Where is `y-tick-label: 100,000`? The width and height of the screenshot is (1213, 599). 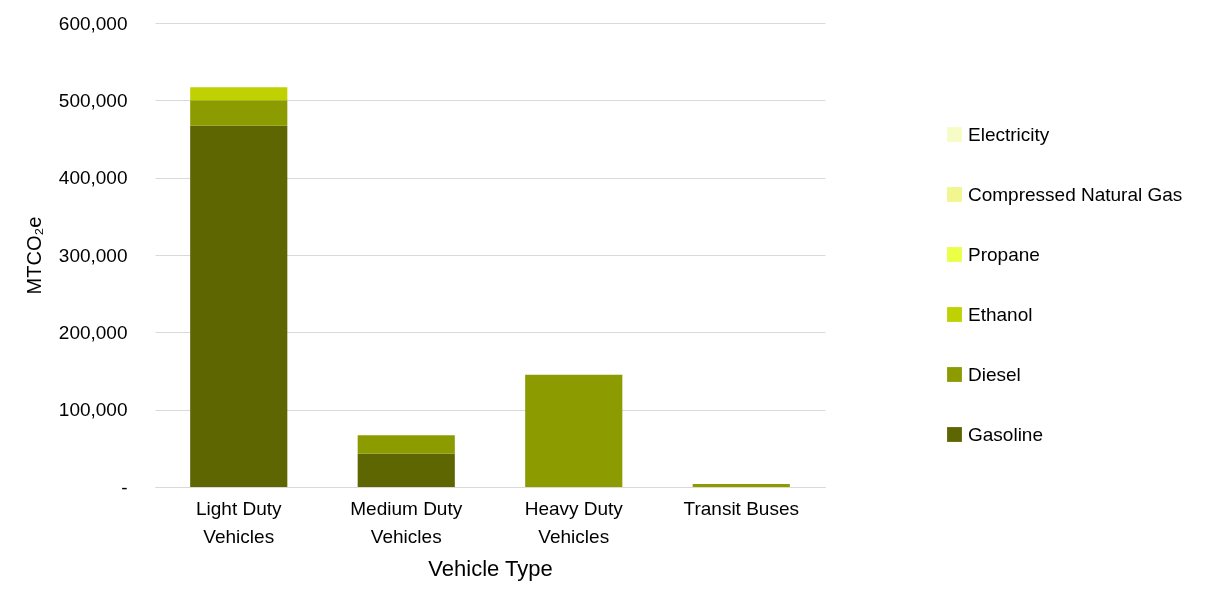
y-tick-label: 100,000 is located at coordinates (93, 410).